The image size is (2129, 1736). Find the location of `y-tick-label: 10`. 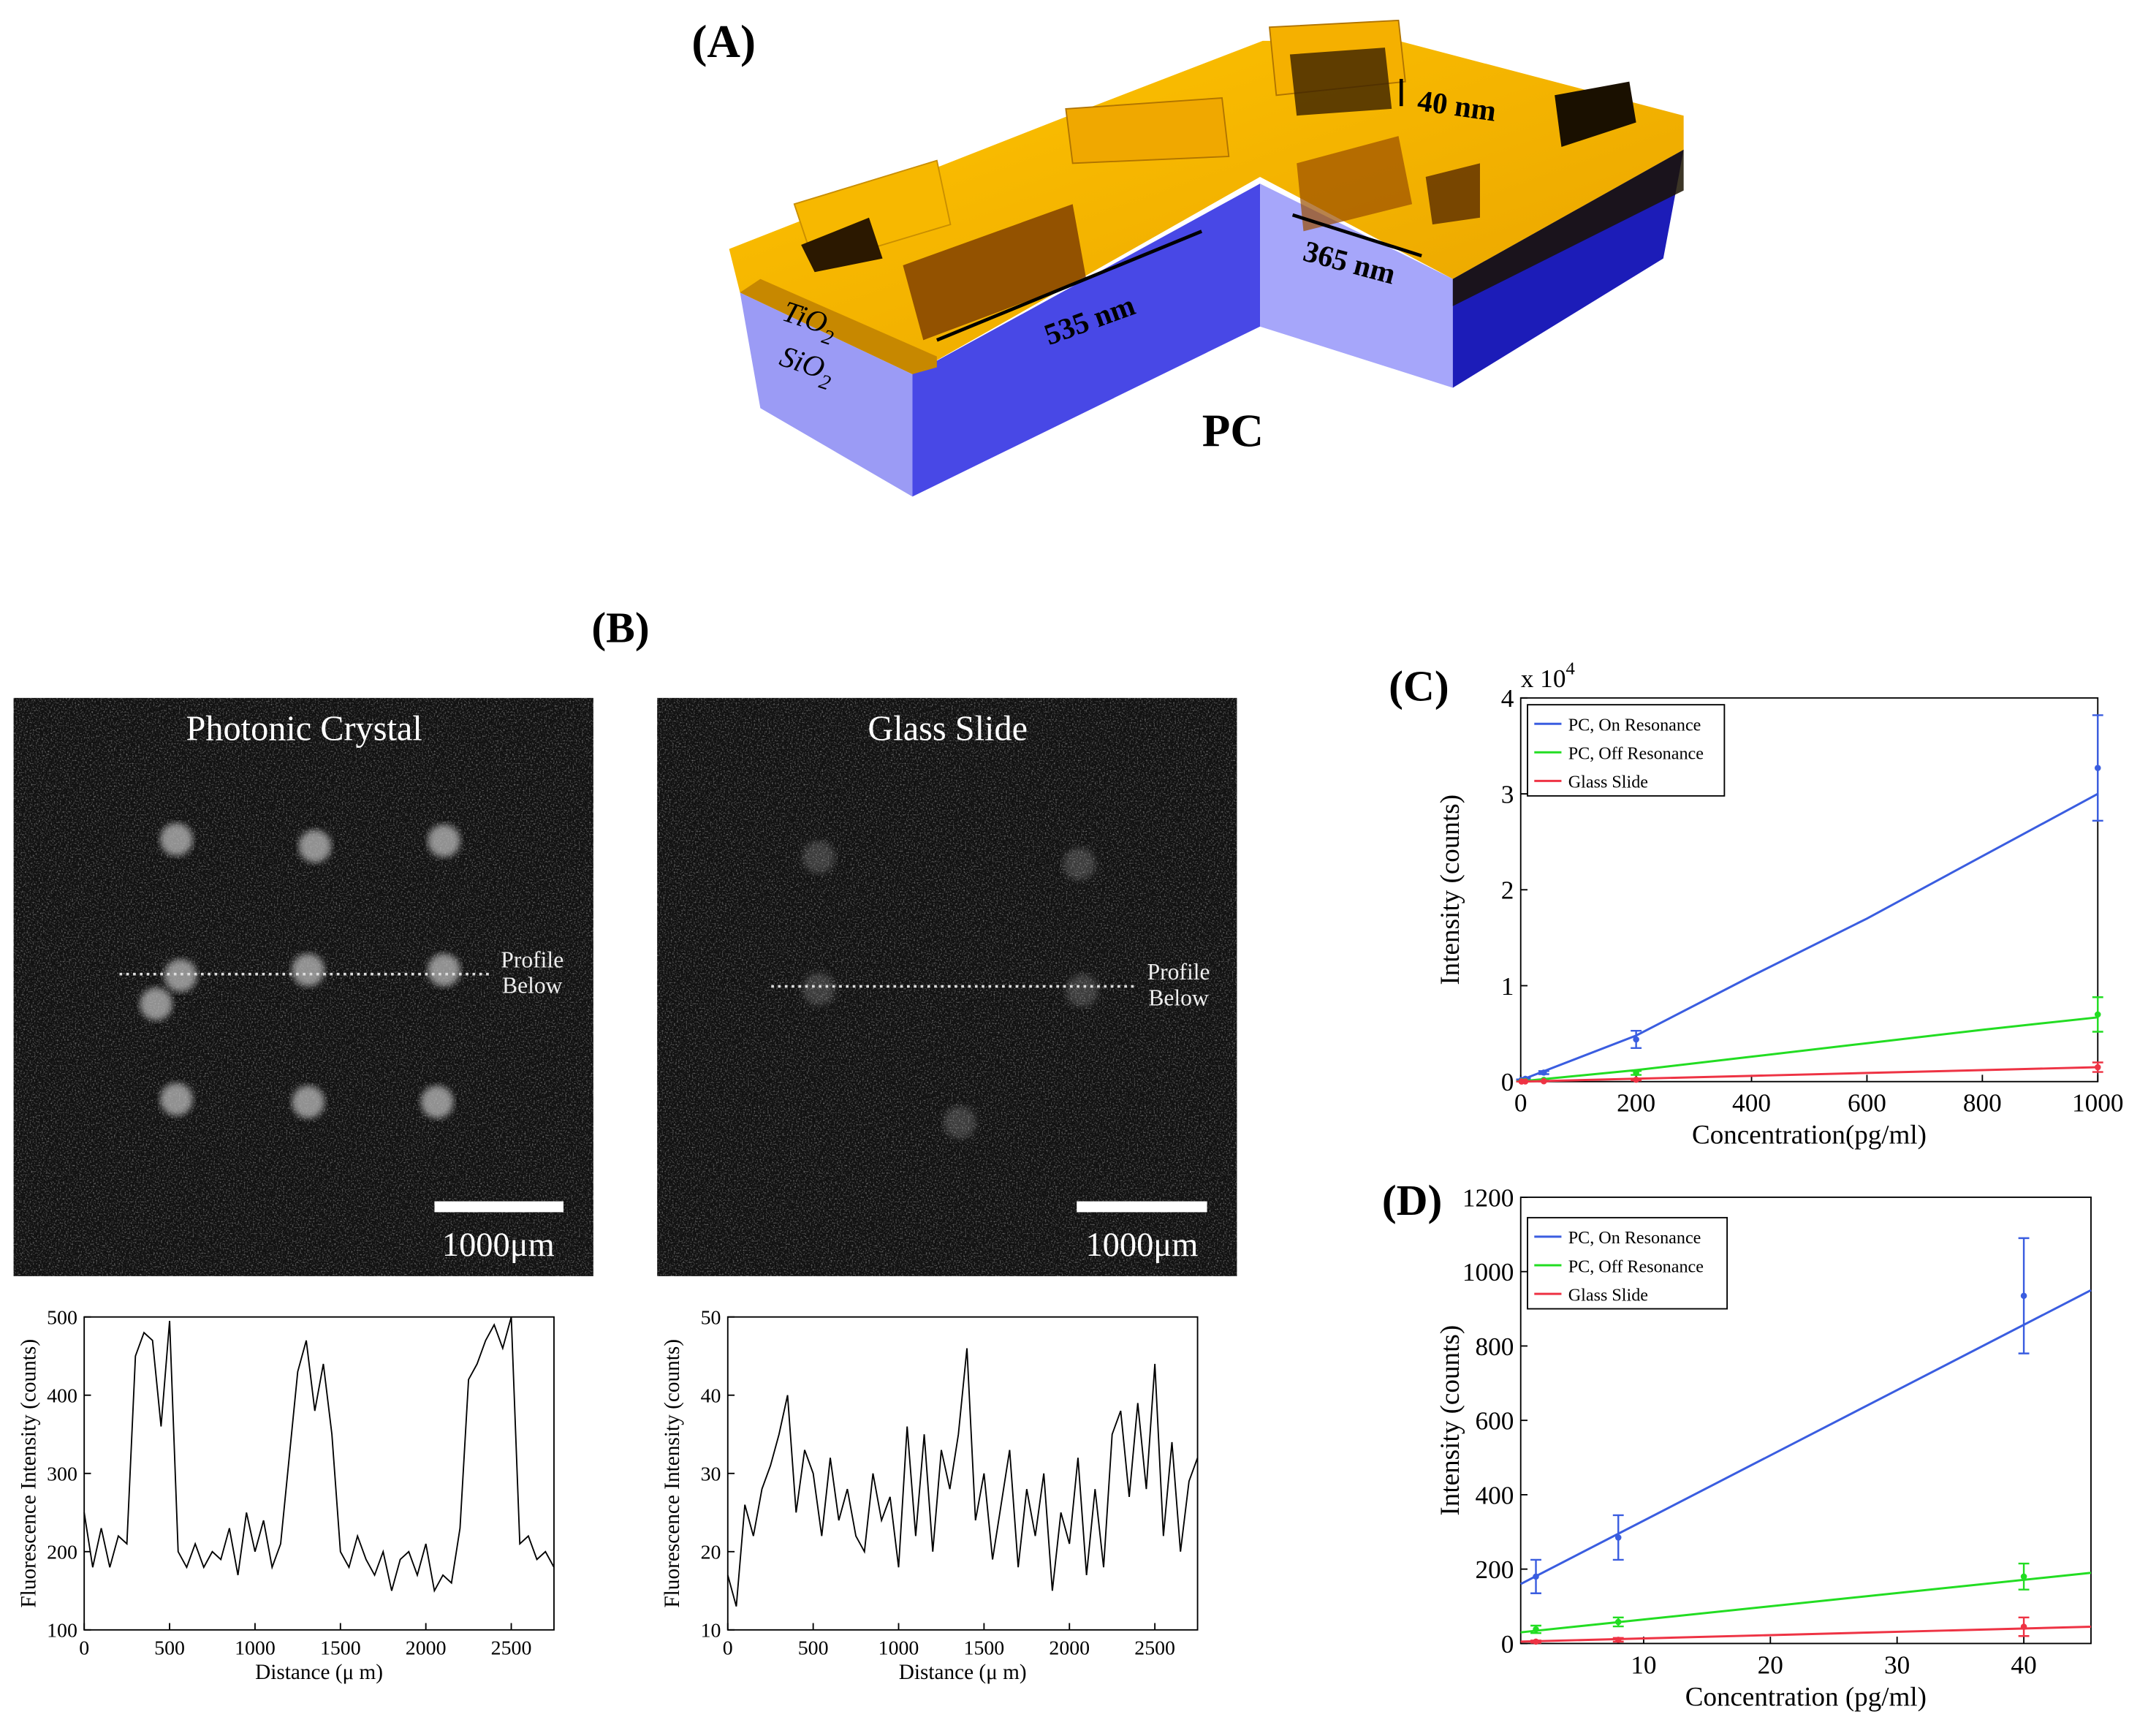

y-tick-label: 10 is located at coordinates (711, 1631).